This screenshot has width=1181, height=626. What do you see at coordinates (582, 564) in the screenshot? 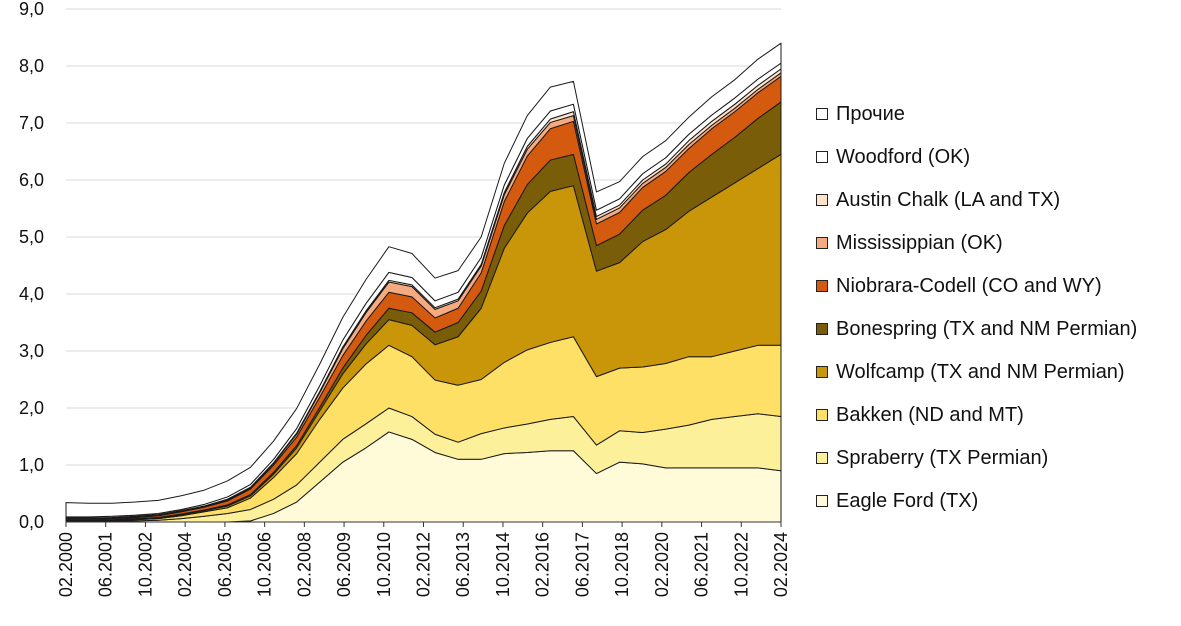
I see `x-tick-label: 06.2017` at bounding box center [582, 564].